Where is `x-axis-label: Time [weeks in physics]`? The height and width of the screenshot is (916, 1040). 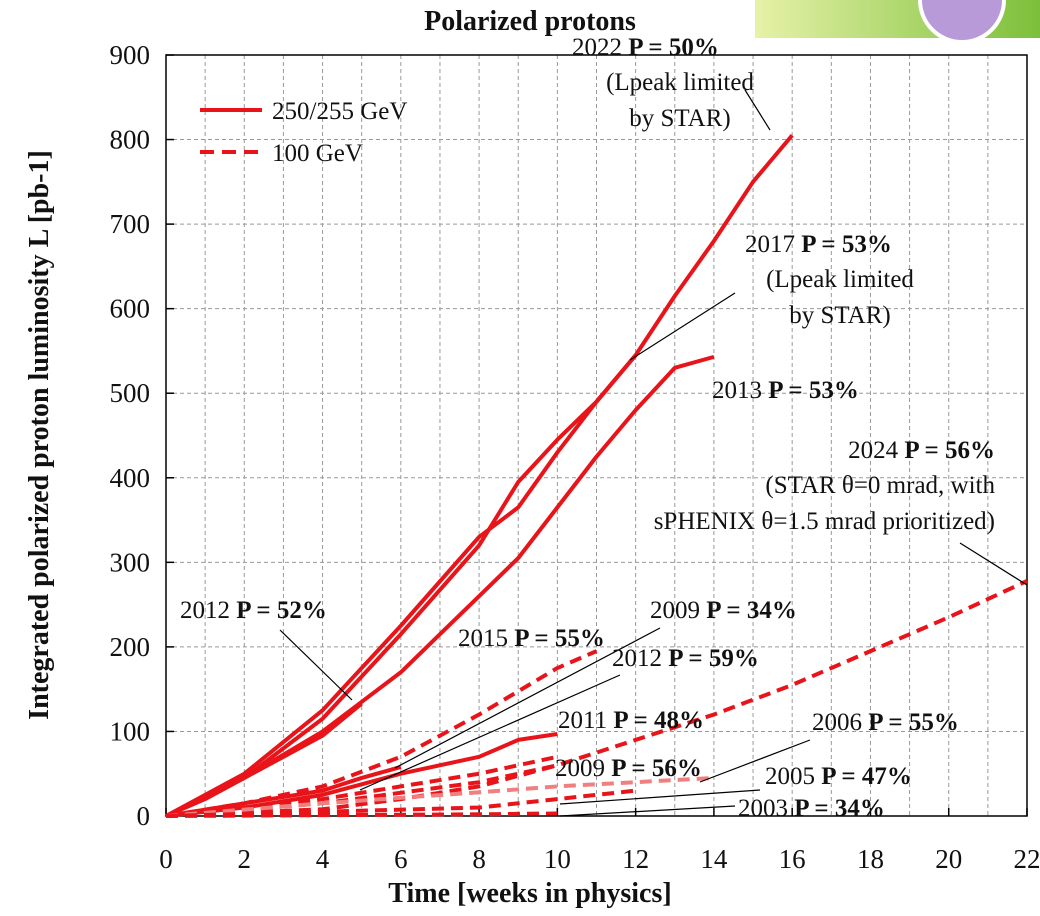 x-axis-label: Time [weeks in physics] is located at coordinates (529, 893).